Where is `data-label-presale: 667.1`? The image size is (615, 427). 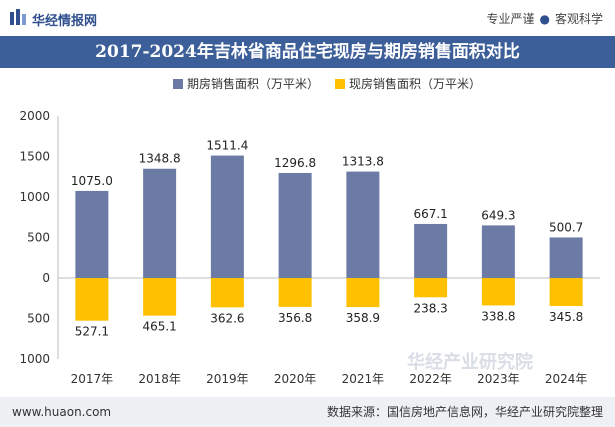 data-label-presale: 667.1 is located at coordinates (430, 214).